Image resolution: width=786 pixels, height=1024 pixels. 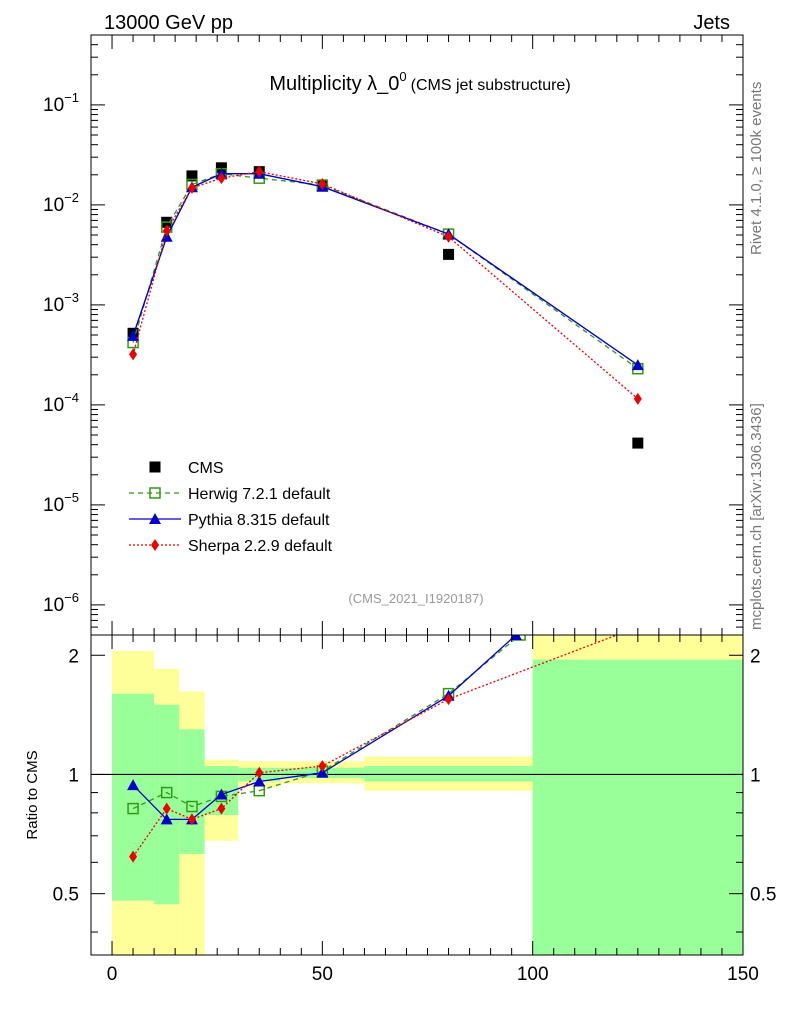 What do you see at coordinates (186, 468) in the screenshot?
I see `legend-item: CMS` at bounding box center [186, 468].